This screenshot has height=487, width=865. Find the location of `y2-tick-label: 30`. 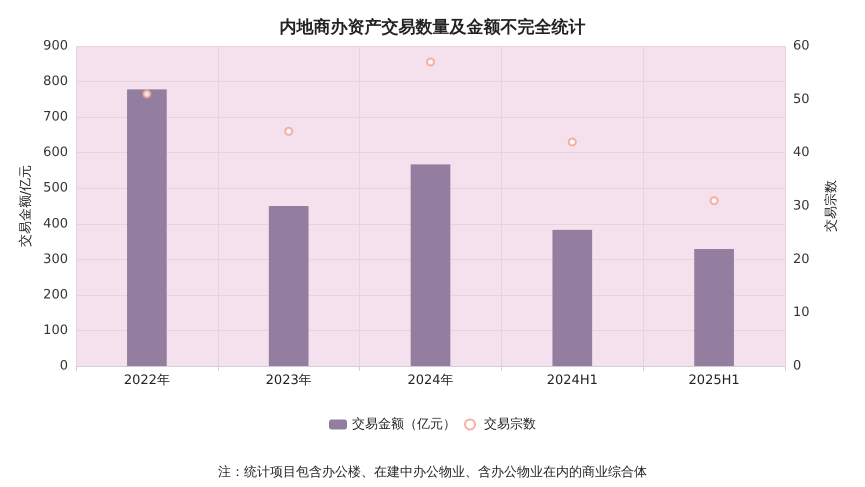

y2-tick-label: 30 is located at coordinates (801, 206).